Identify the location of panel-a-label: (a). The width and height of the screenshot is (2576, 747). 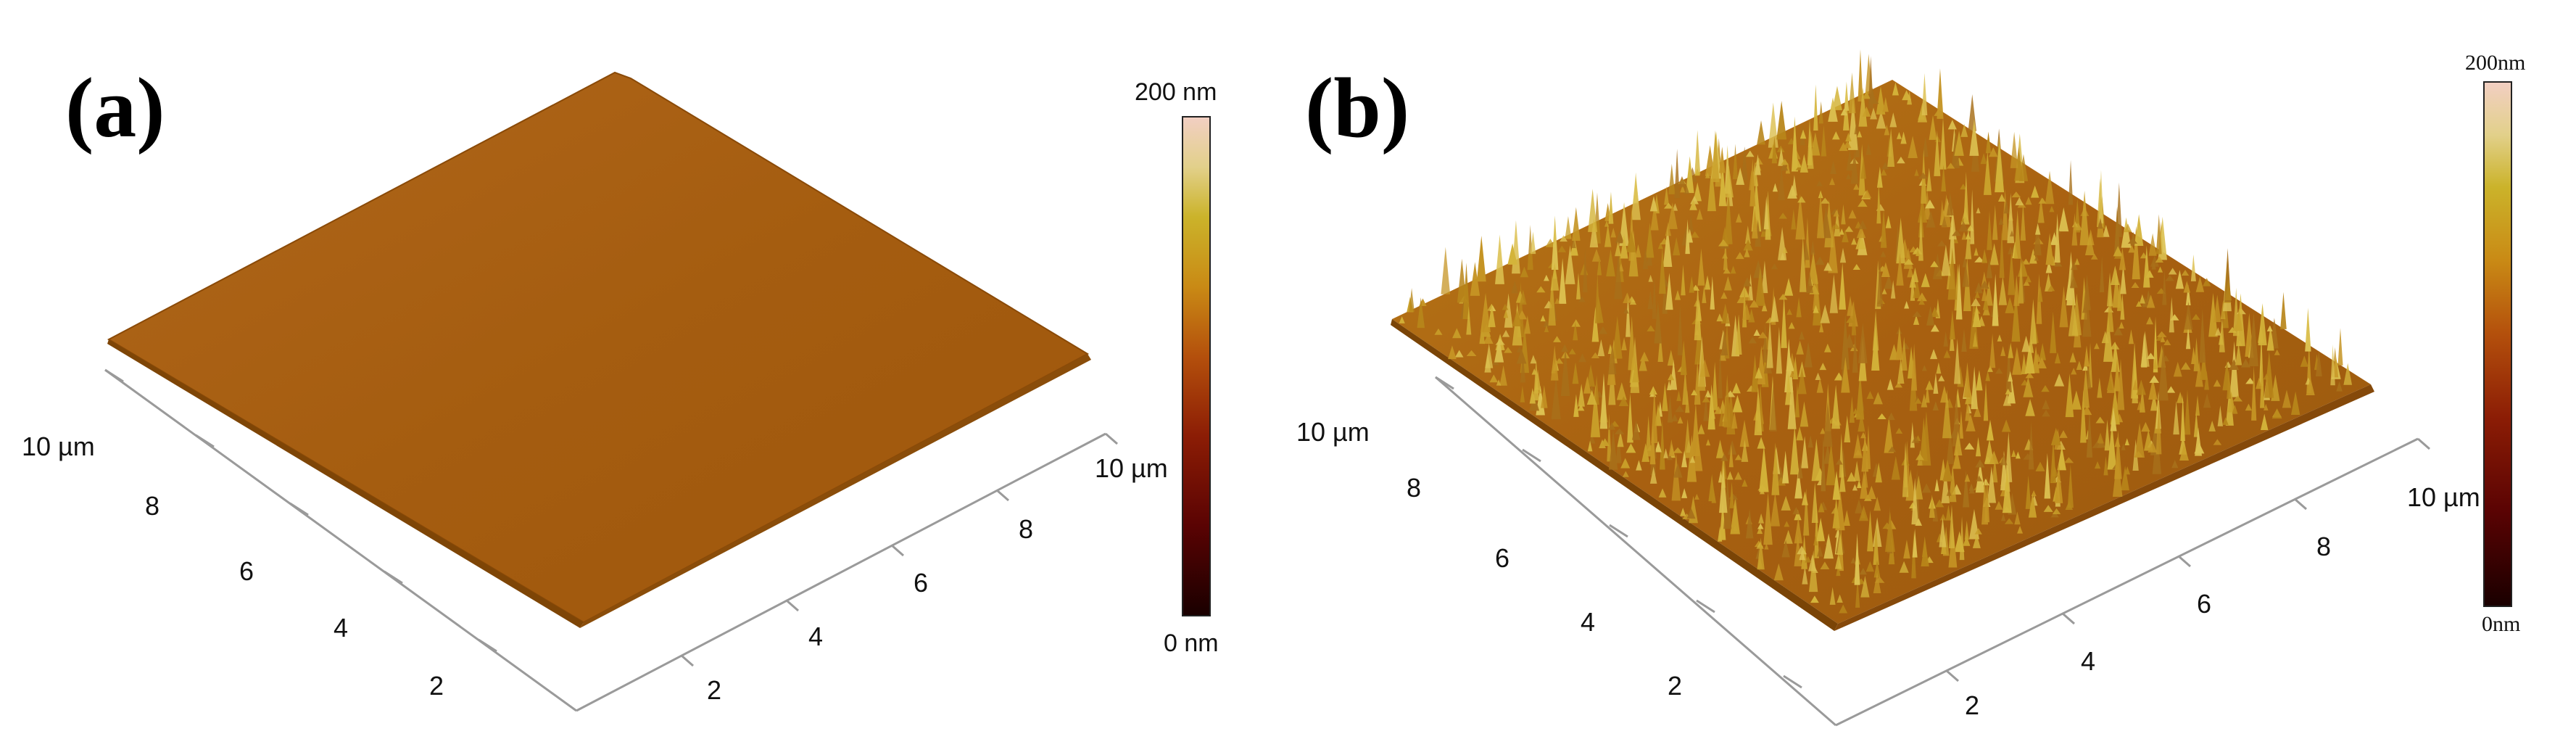
(115, 107).